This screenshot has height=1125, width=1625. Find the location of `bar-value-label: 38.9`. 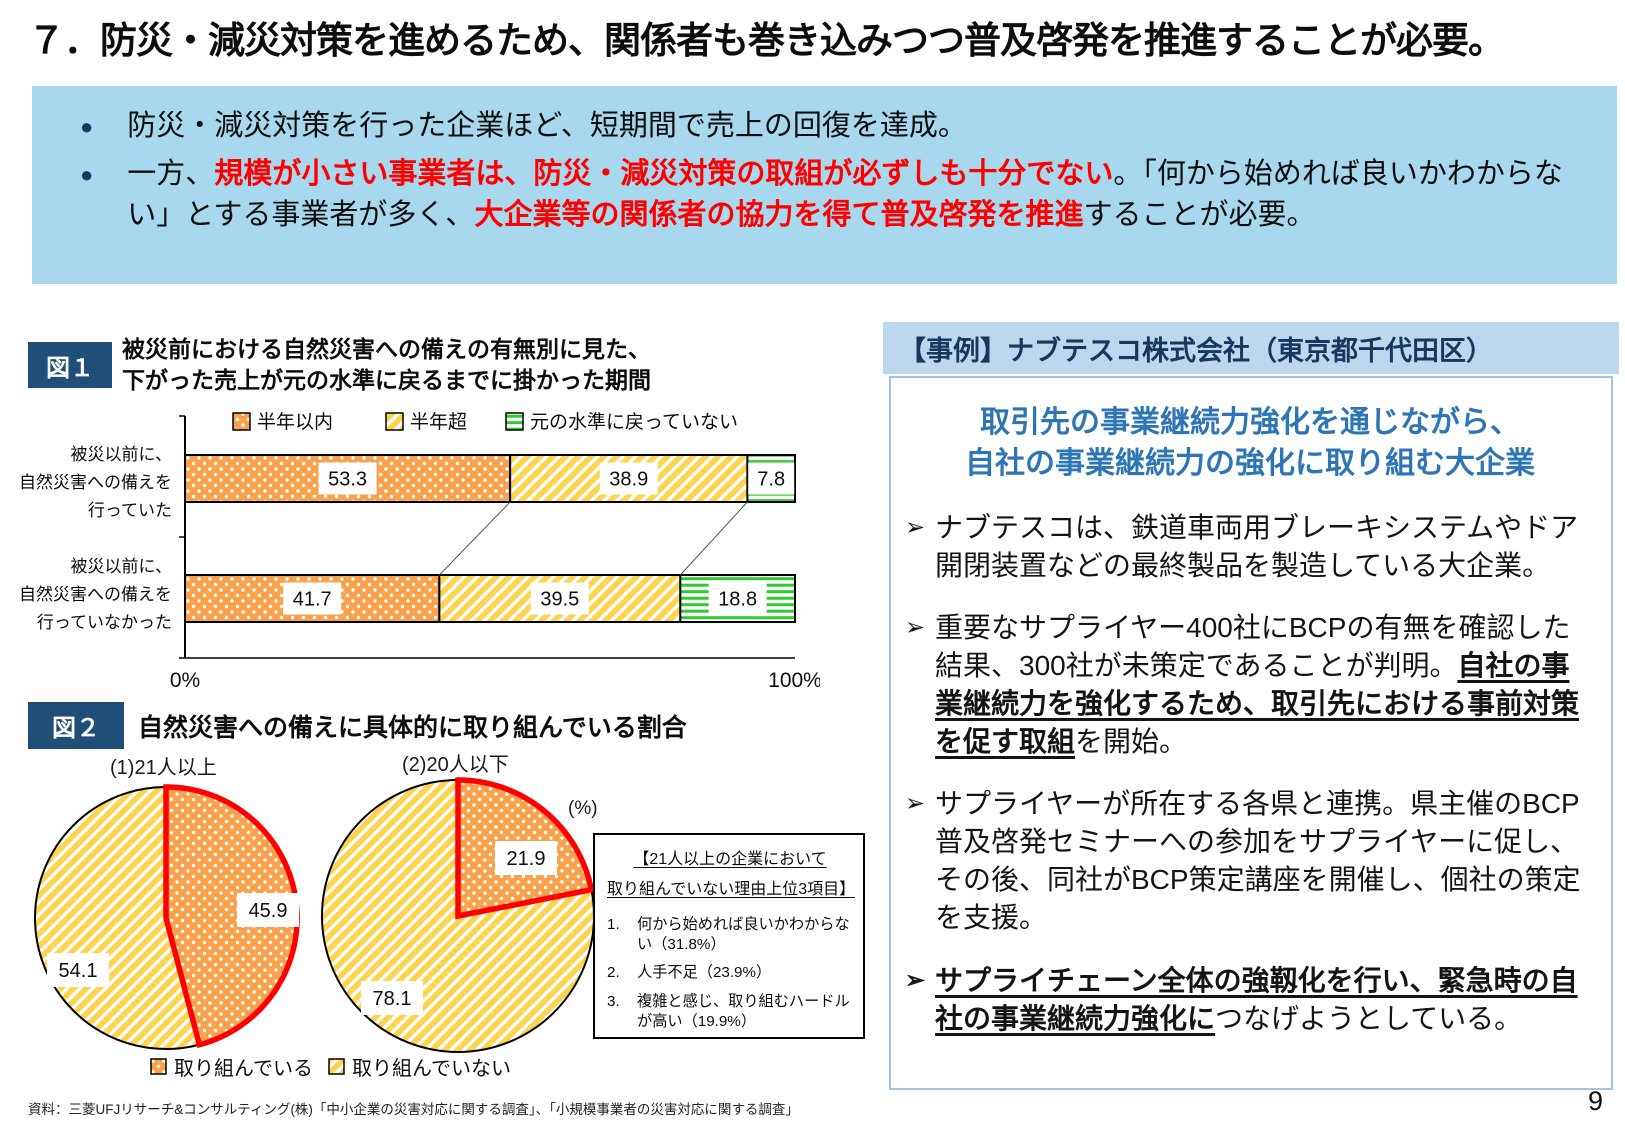

bar-value-label: 38.9 is located at coordinates (628, 480).